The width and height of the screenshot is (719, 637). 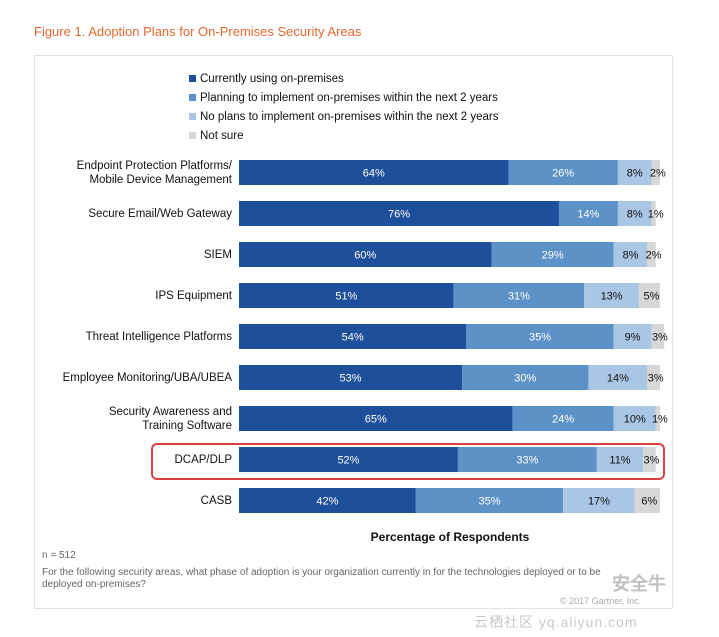 I want to click on category-label-siem: SIEM, so click(x=217, y=254).